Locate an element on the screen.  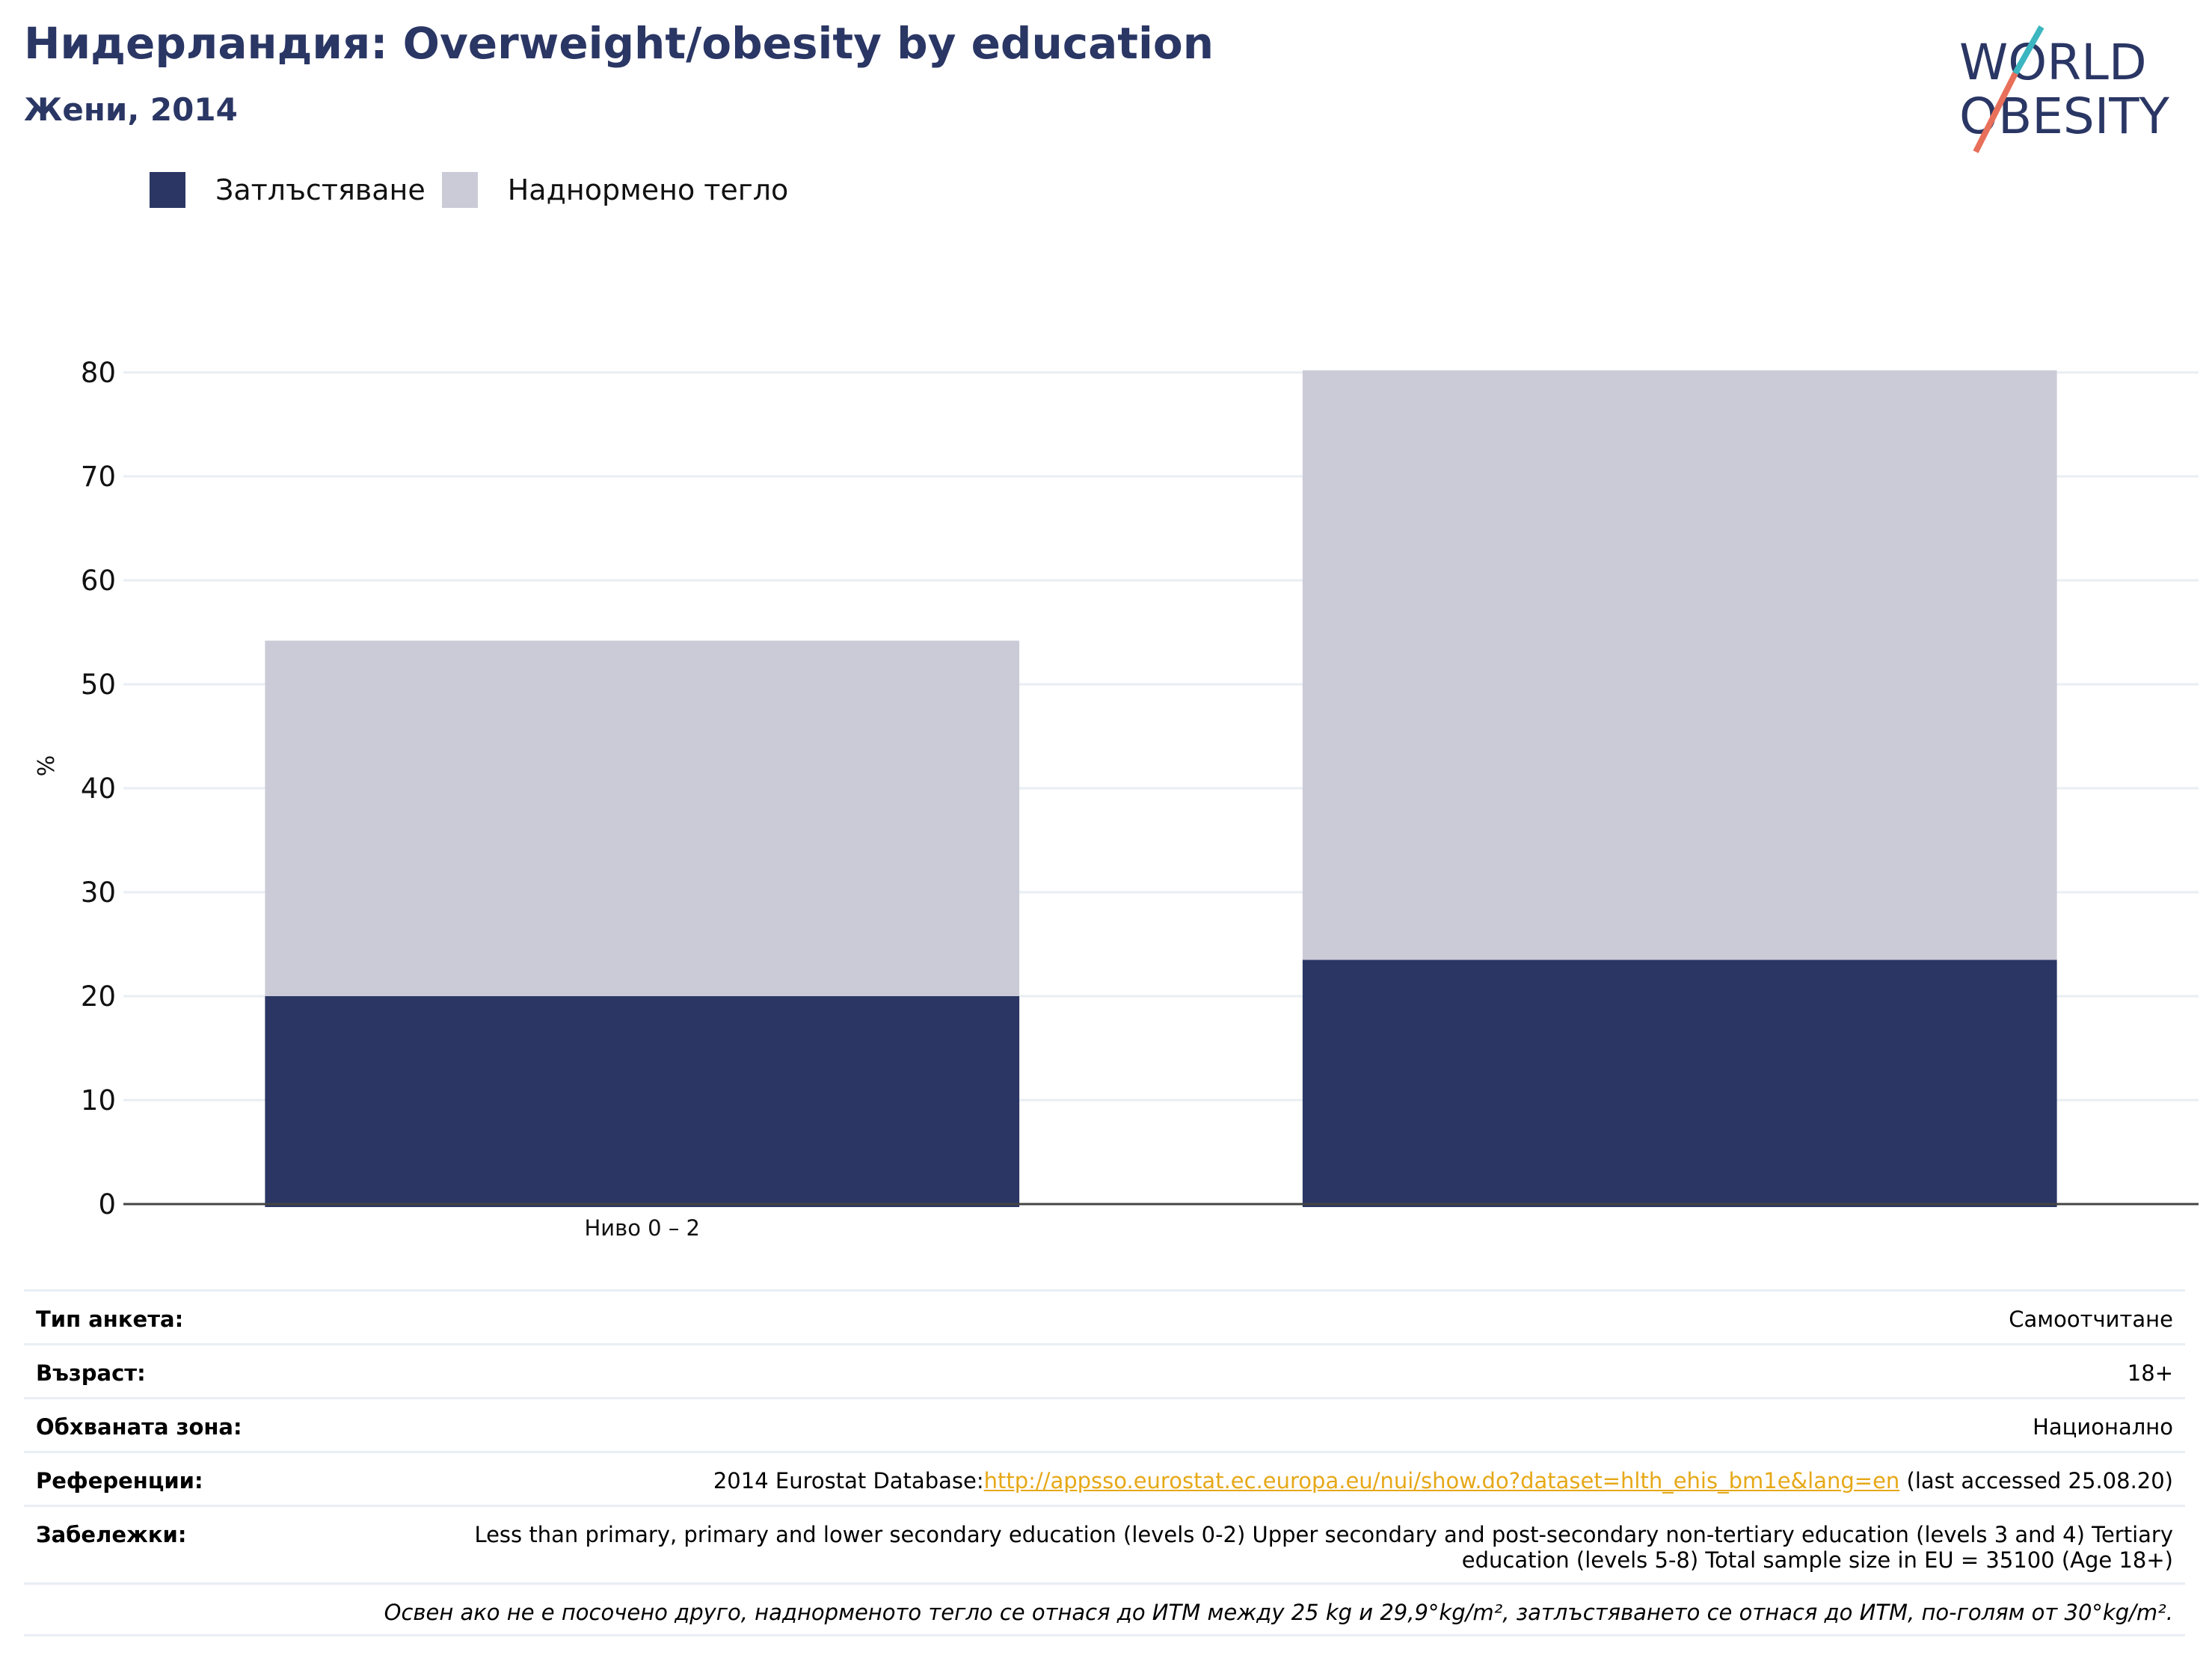
y-tick-label: 60 is located at coordinates (98, 581).